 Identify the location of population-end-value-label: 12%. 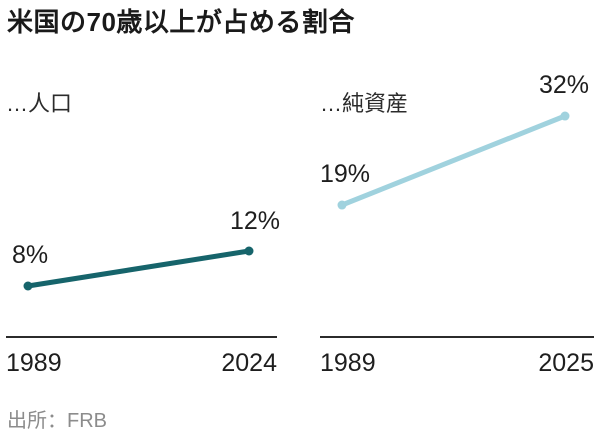
(255, 221).